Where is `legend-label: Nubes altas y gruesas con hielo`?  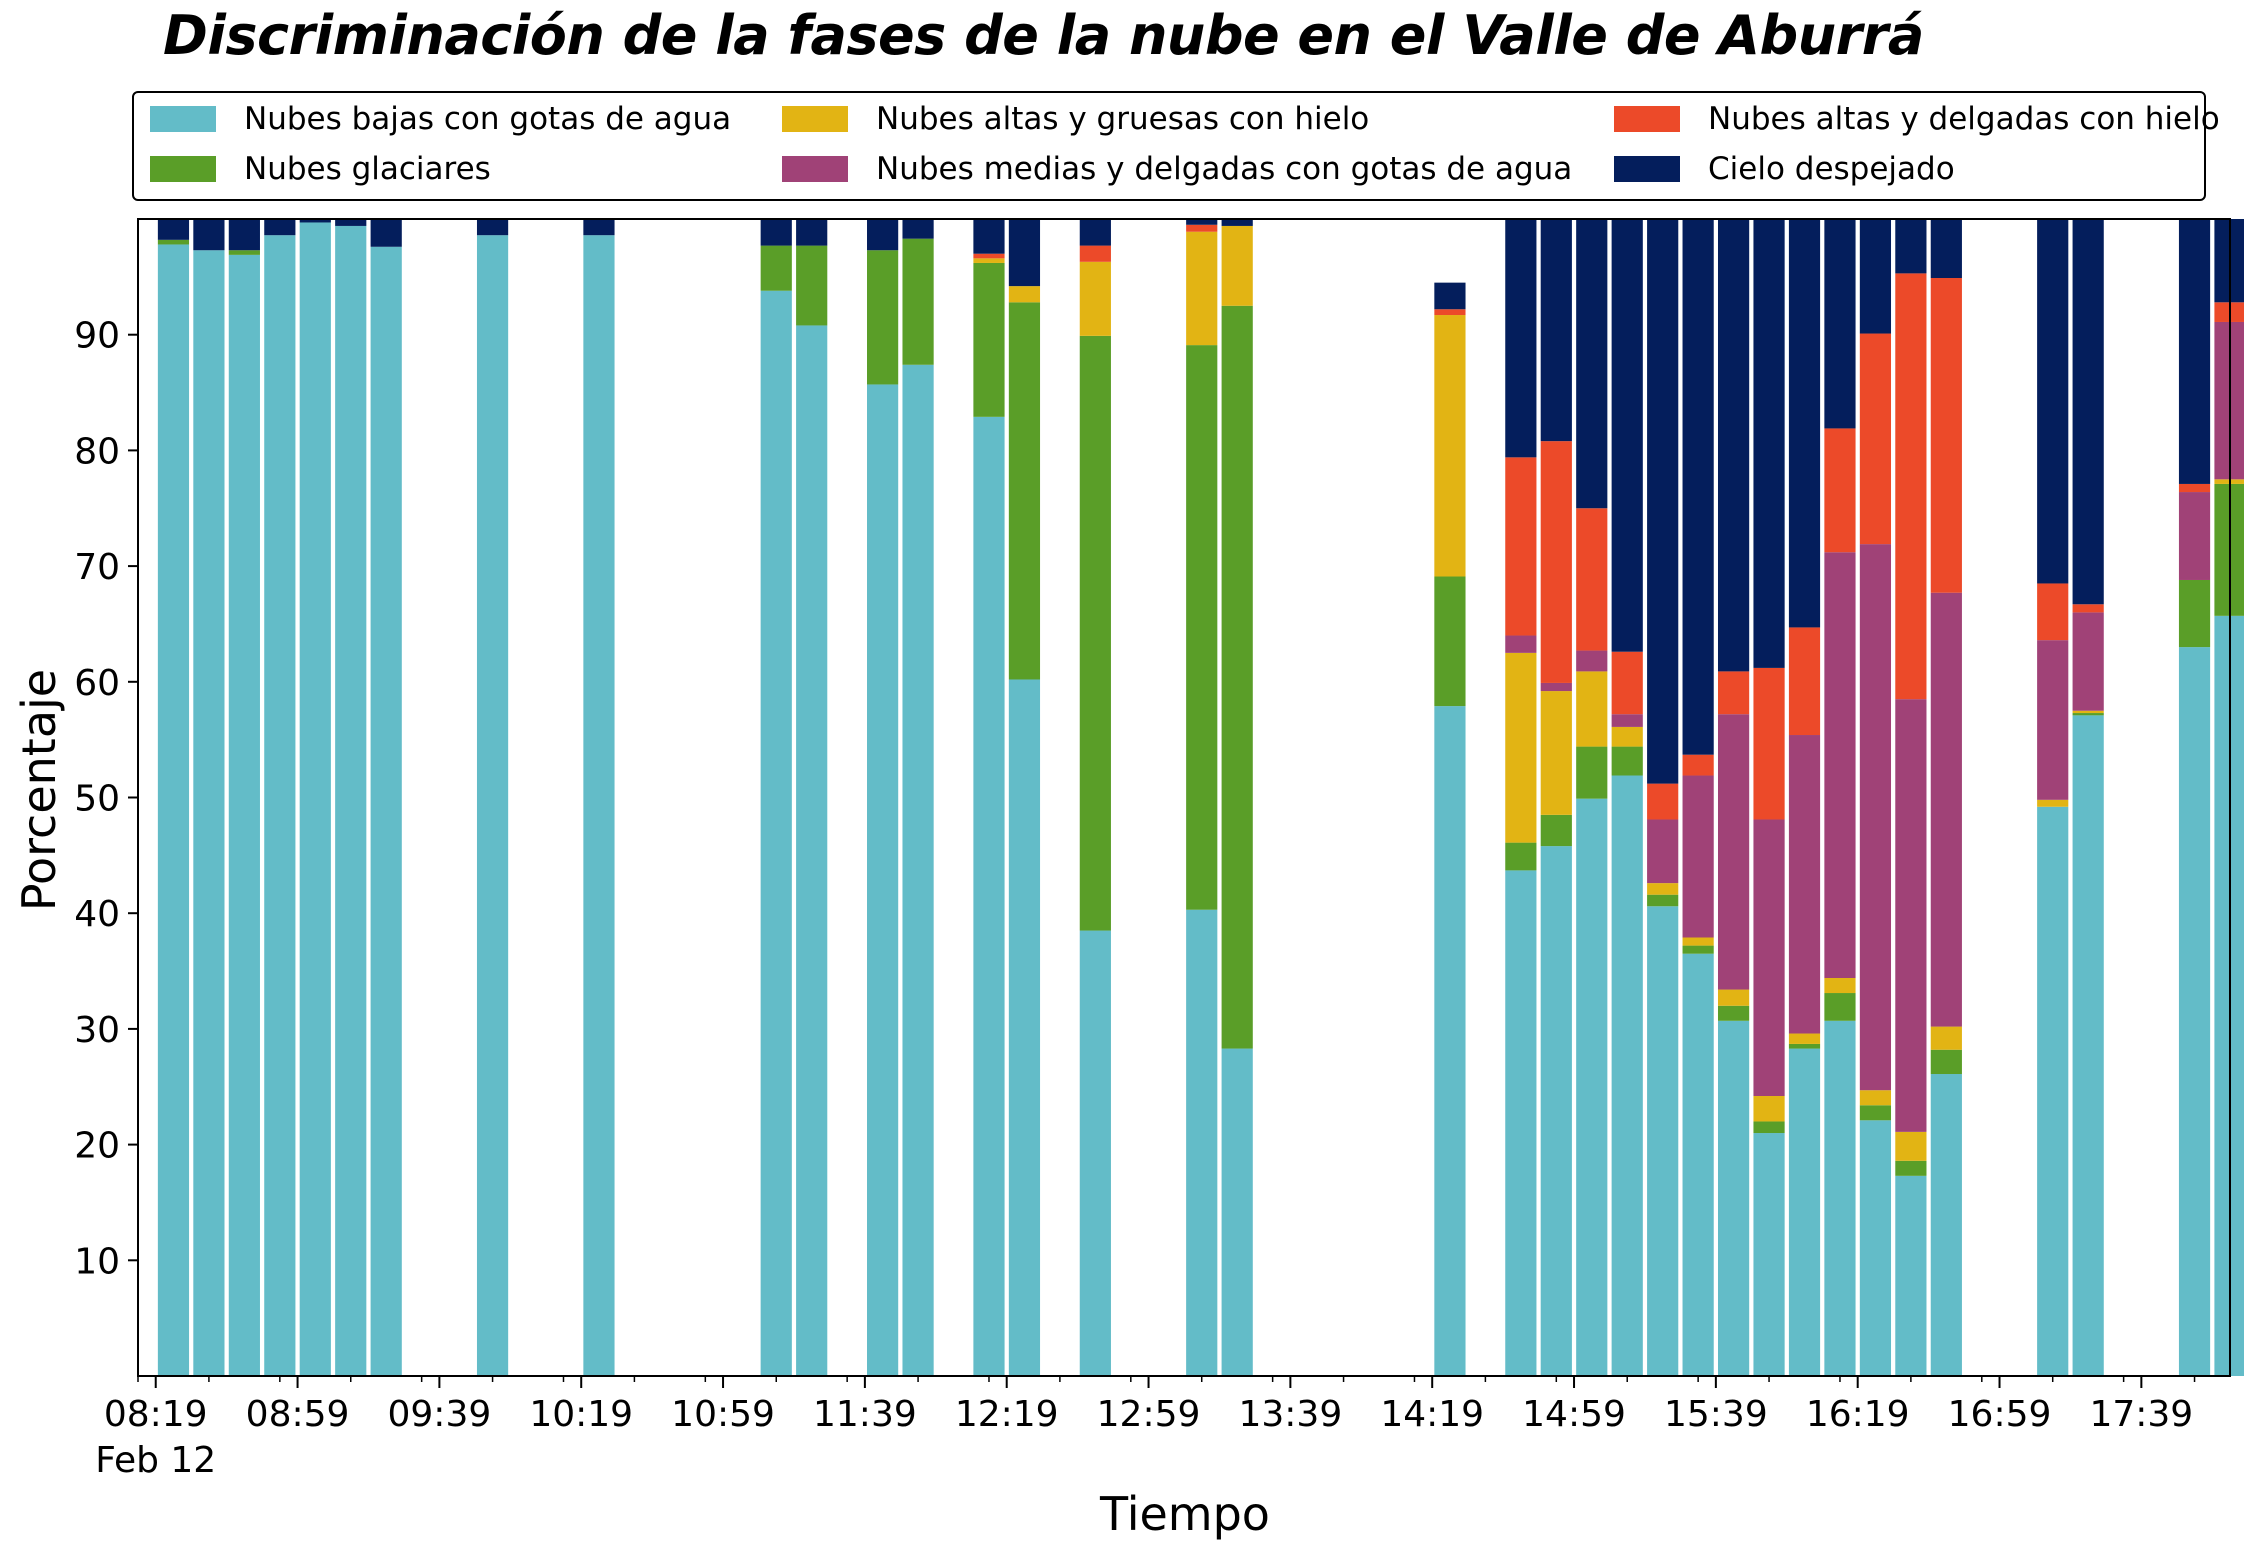 legend-label: Nubes altas y gruesas con hielo is located at coordinates (1123, 119).